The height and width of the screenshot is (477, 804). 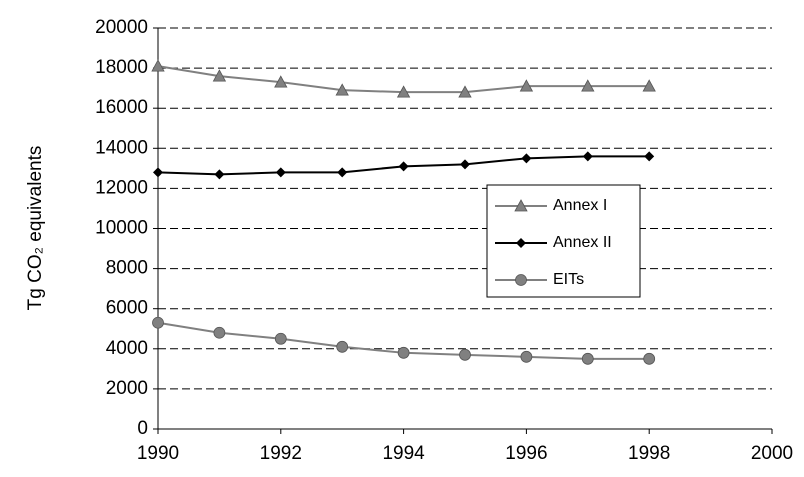 What do you see at coordinates (649, 453) in the screenshot?
I see `x-tick-label: 1998` at bounding box center [649, 453].